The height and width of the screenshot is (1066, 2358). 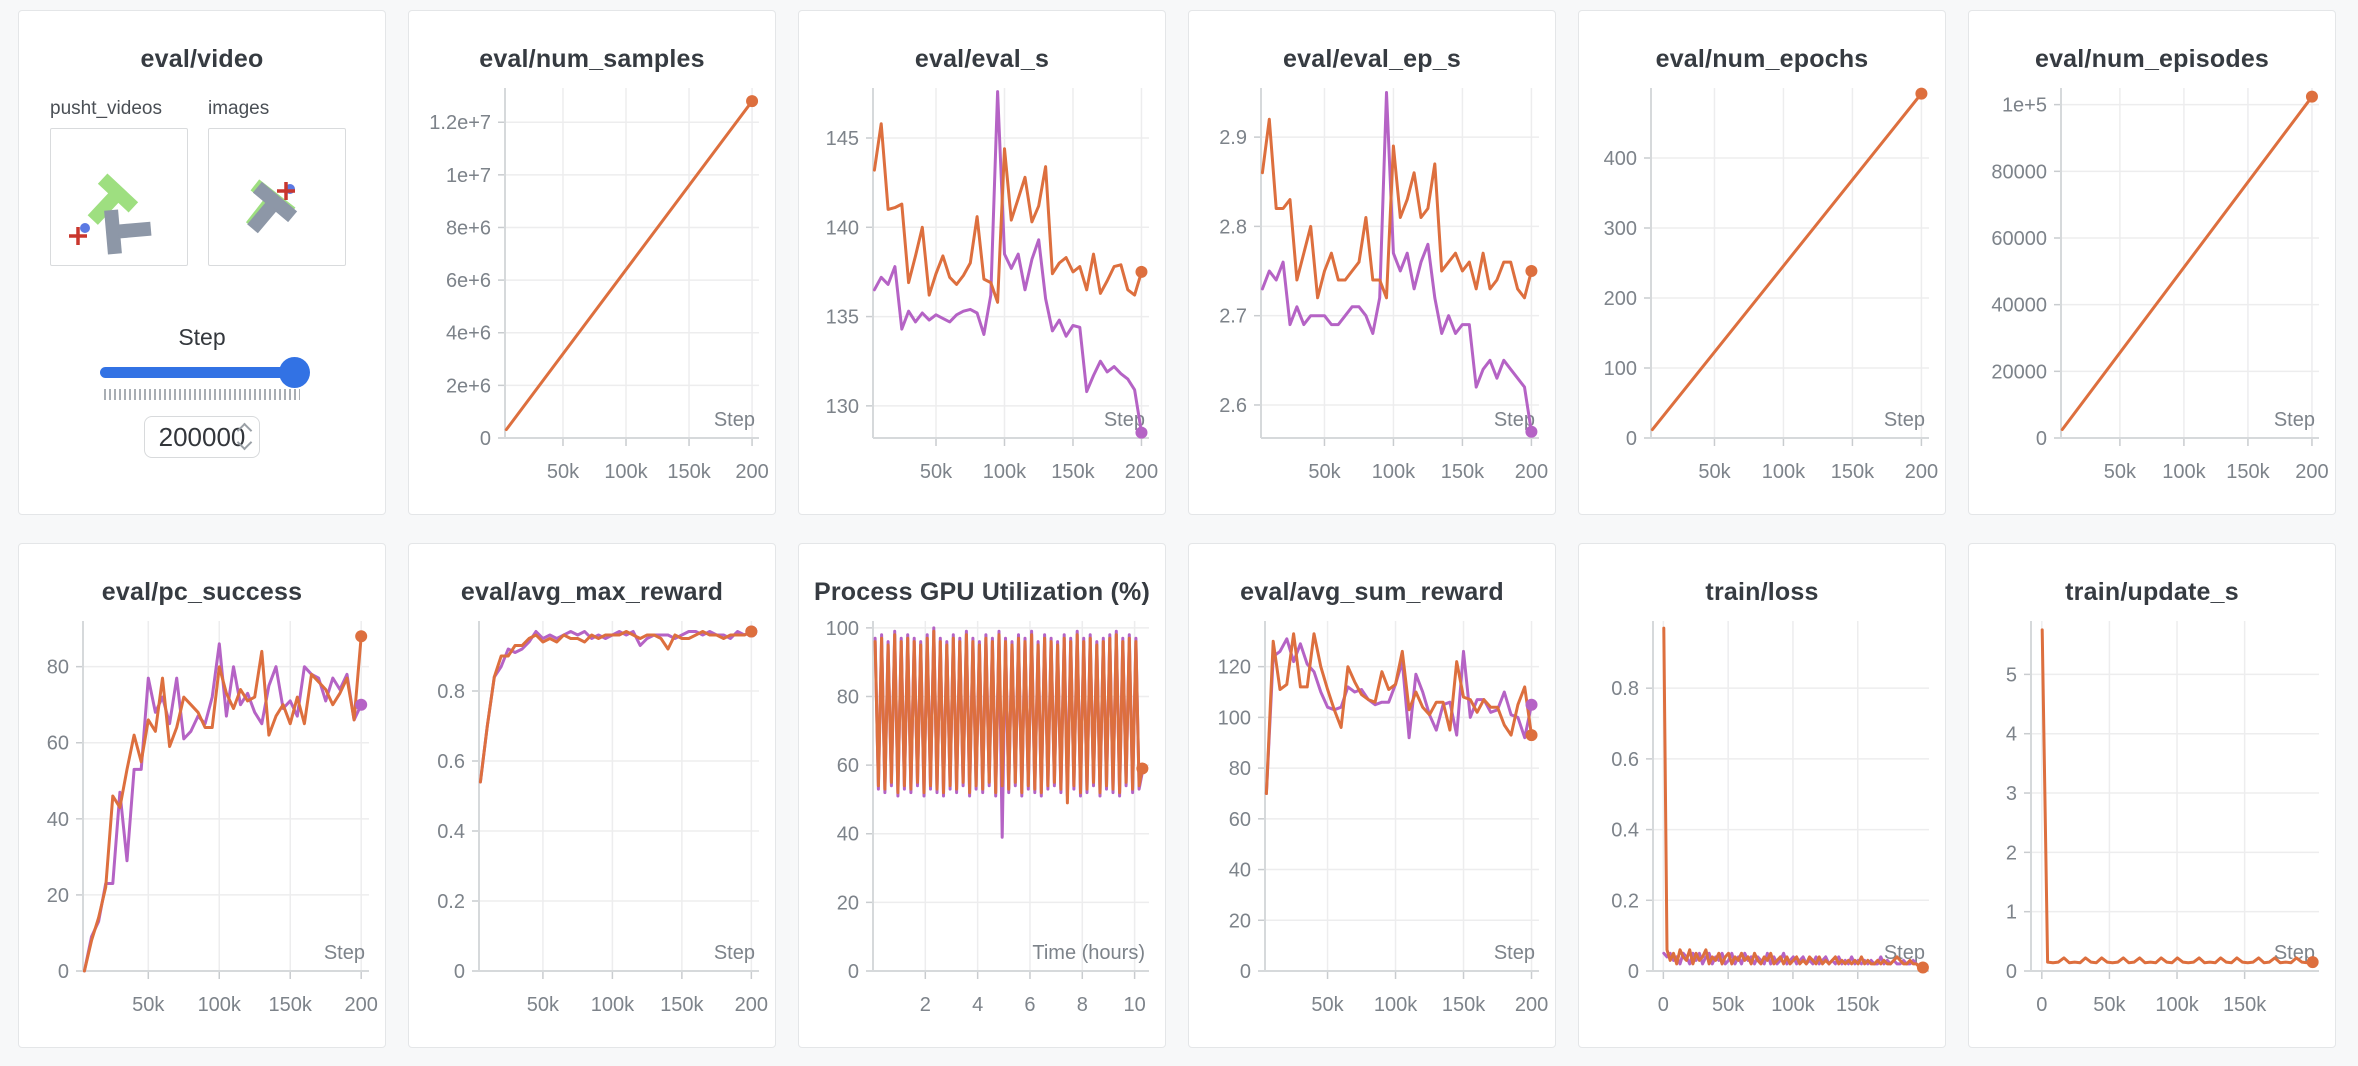 What do you see at coordinates (1029, 1005) in the screenshot?
I see `svg-text: 6` at bounding box center [1029, 1005].